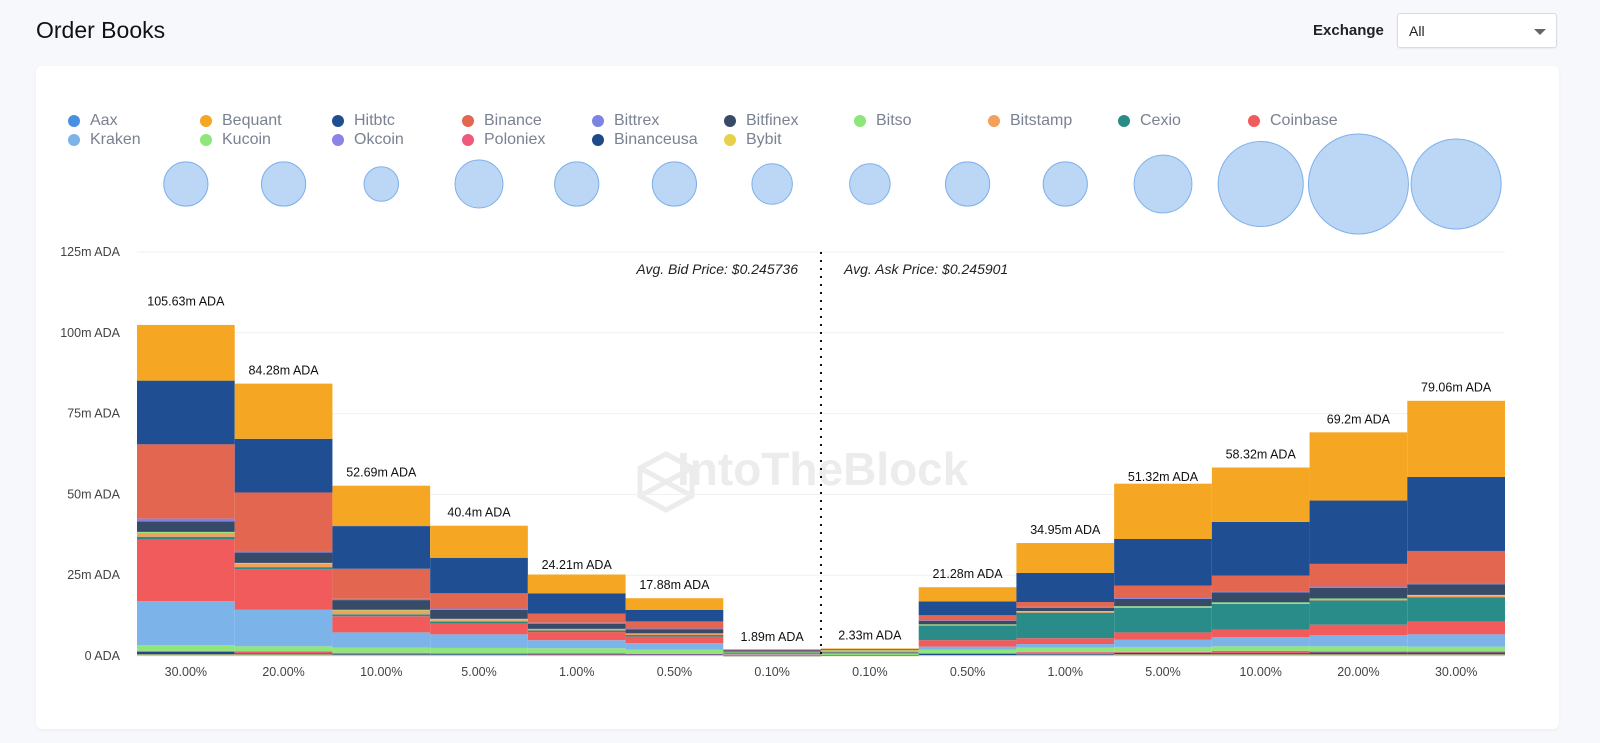  Describe the element at coordinates (883, 121) in the screenshot. I see `legend-item-bitso: Bitso` at that location.